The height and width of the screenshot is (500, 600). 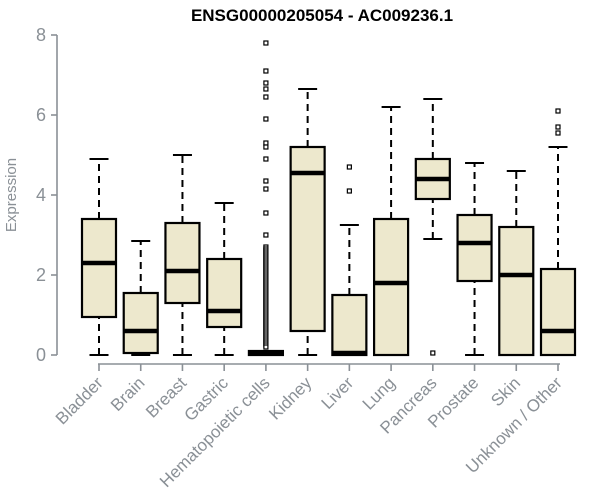 What do you see at coordinates (41, 195) in the screenshot?
I see `y-tick-label: 4` at bounding box center [41, 195].